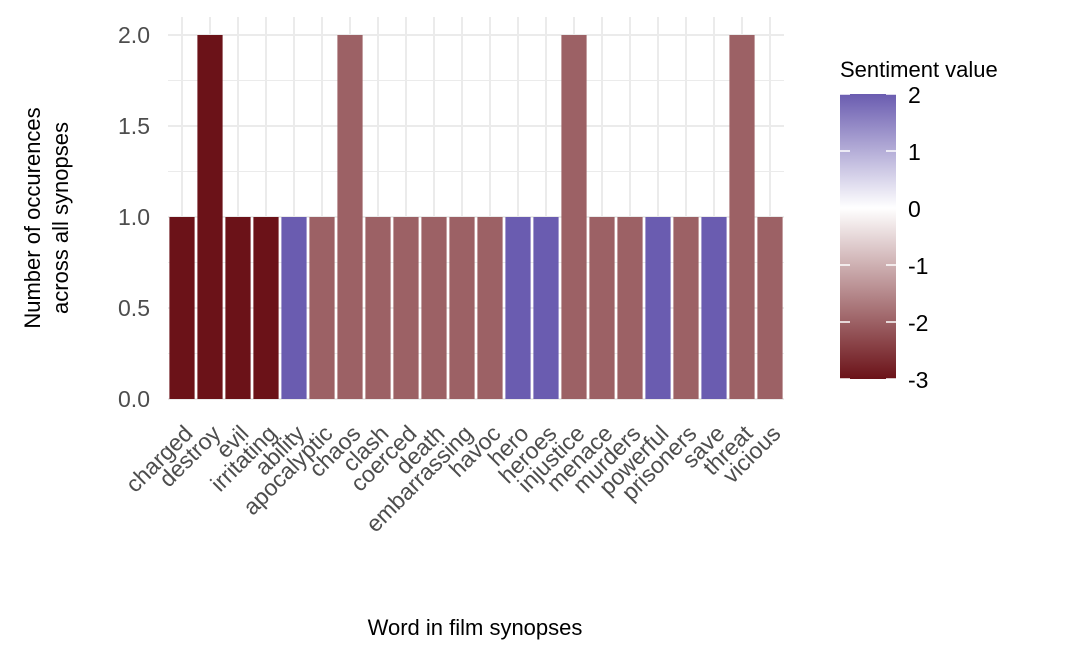  Describe the element at coordinates (462, 308) in the screenshot. I see `bar-embarrassing` at that location.